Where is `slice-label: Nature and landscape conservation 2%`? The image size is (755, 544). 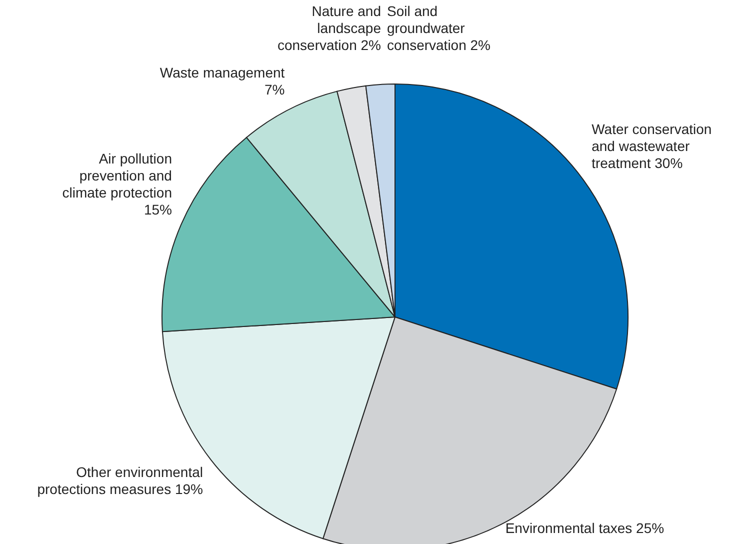
slice-label: Nature and landscape conservation 2% is located at coordinates (329, 28).